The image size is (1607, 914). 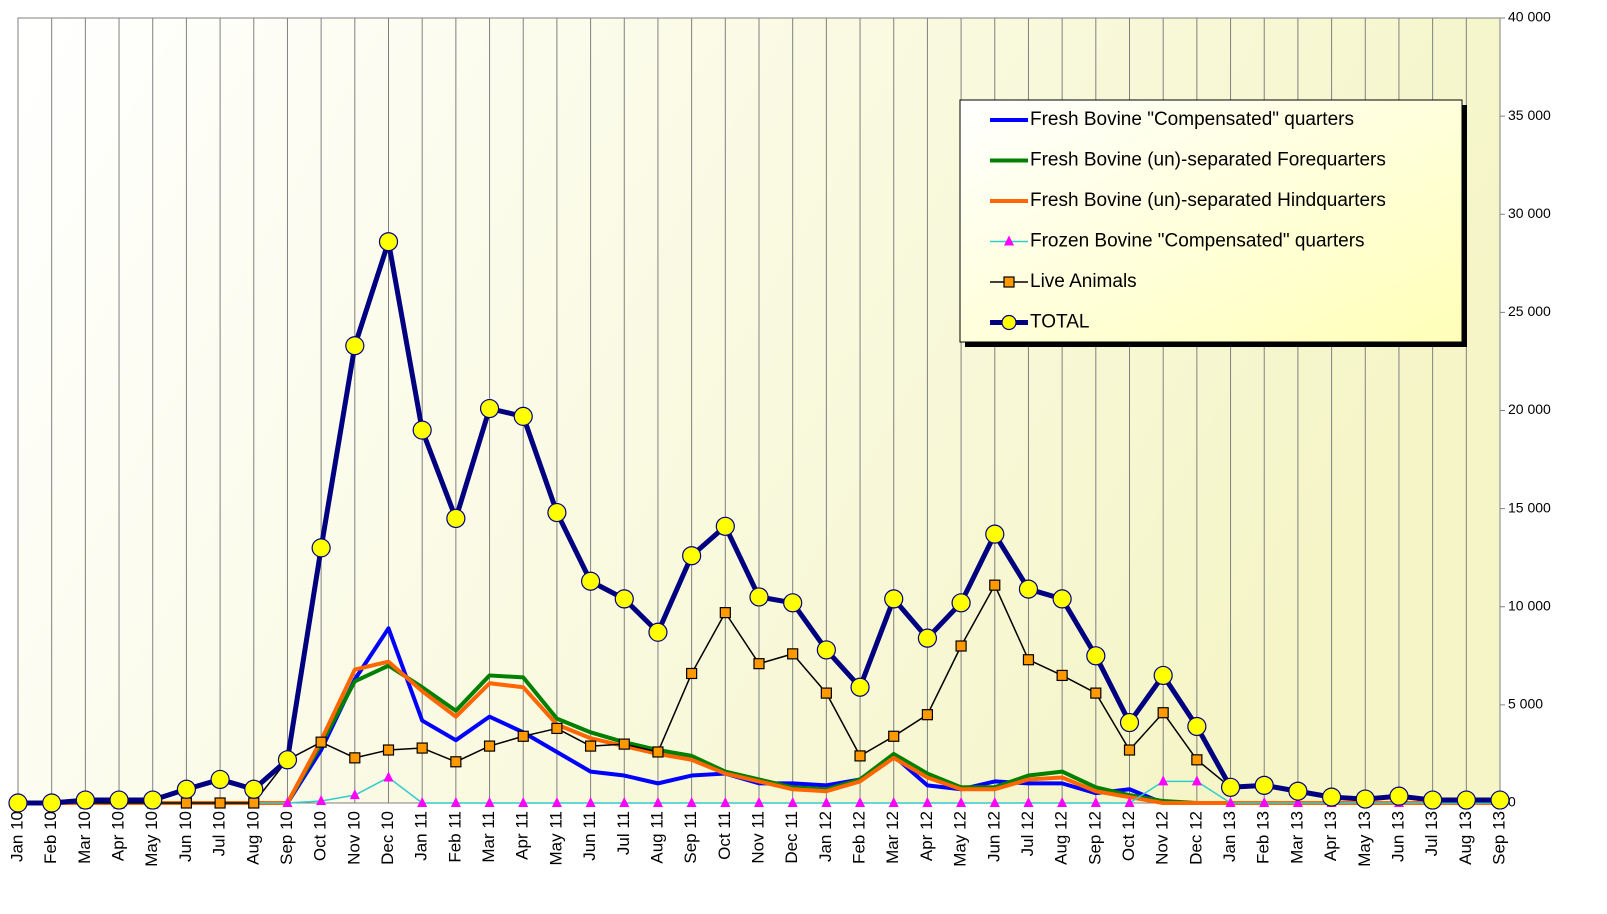 I want to click on legend-marker, so click(x=1009, y=282).